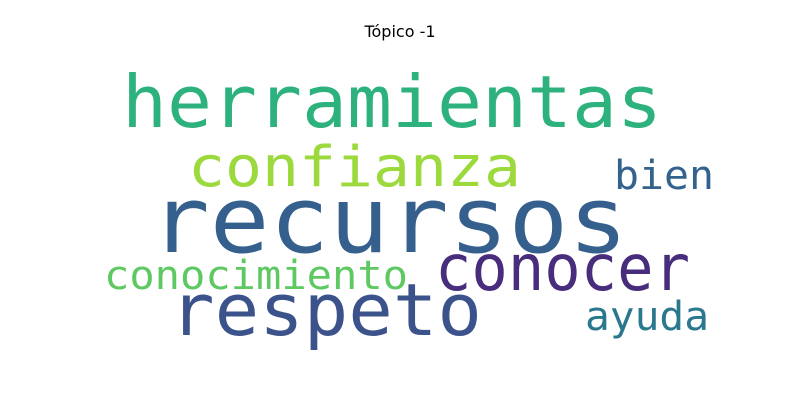 This screenshot has height=400, width=800. What do you see at coordinates (392, 102) in the screenshot?
I see `word-herramientas: herramientas` at bounding box center [392, 102].